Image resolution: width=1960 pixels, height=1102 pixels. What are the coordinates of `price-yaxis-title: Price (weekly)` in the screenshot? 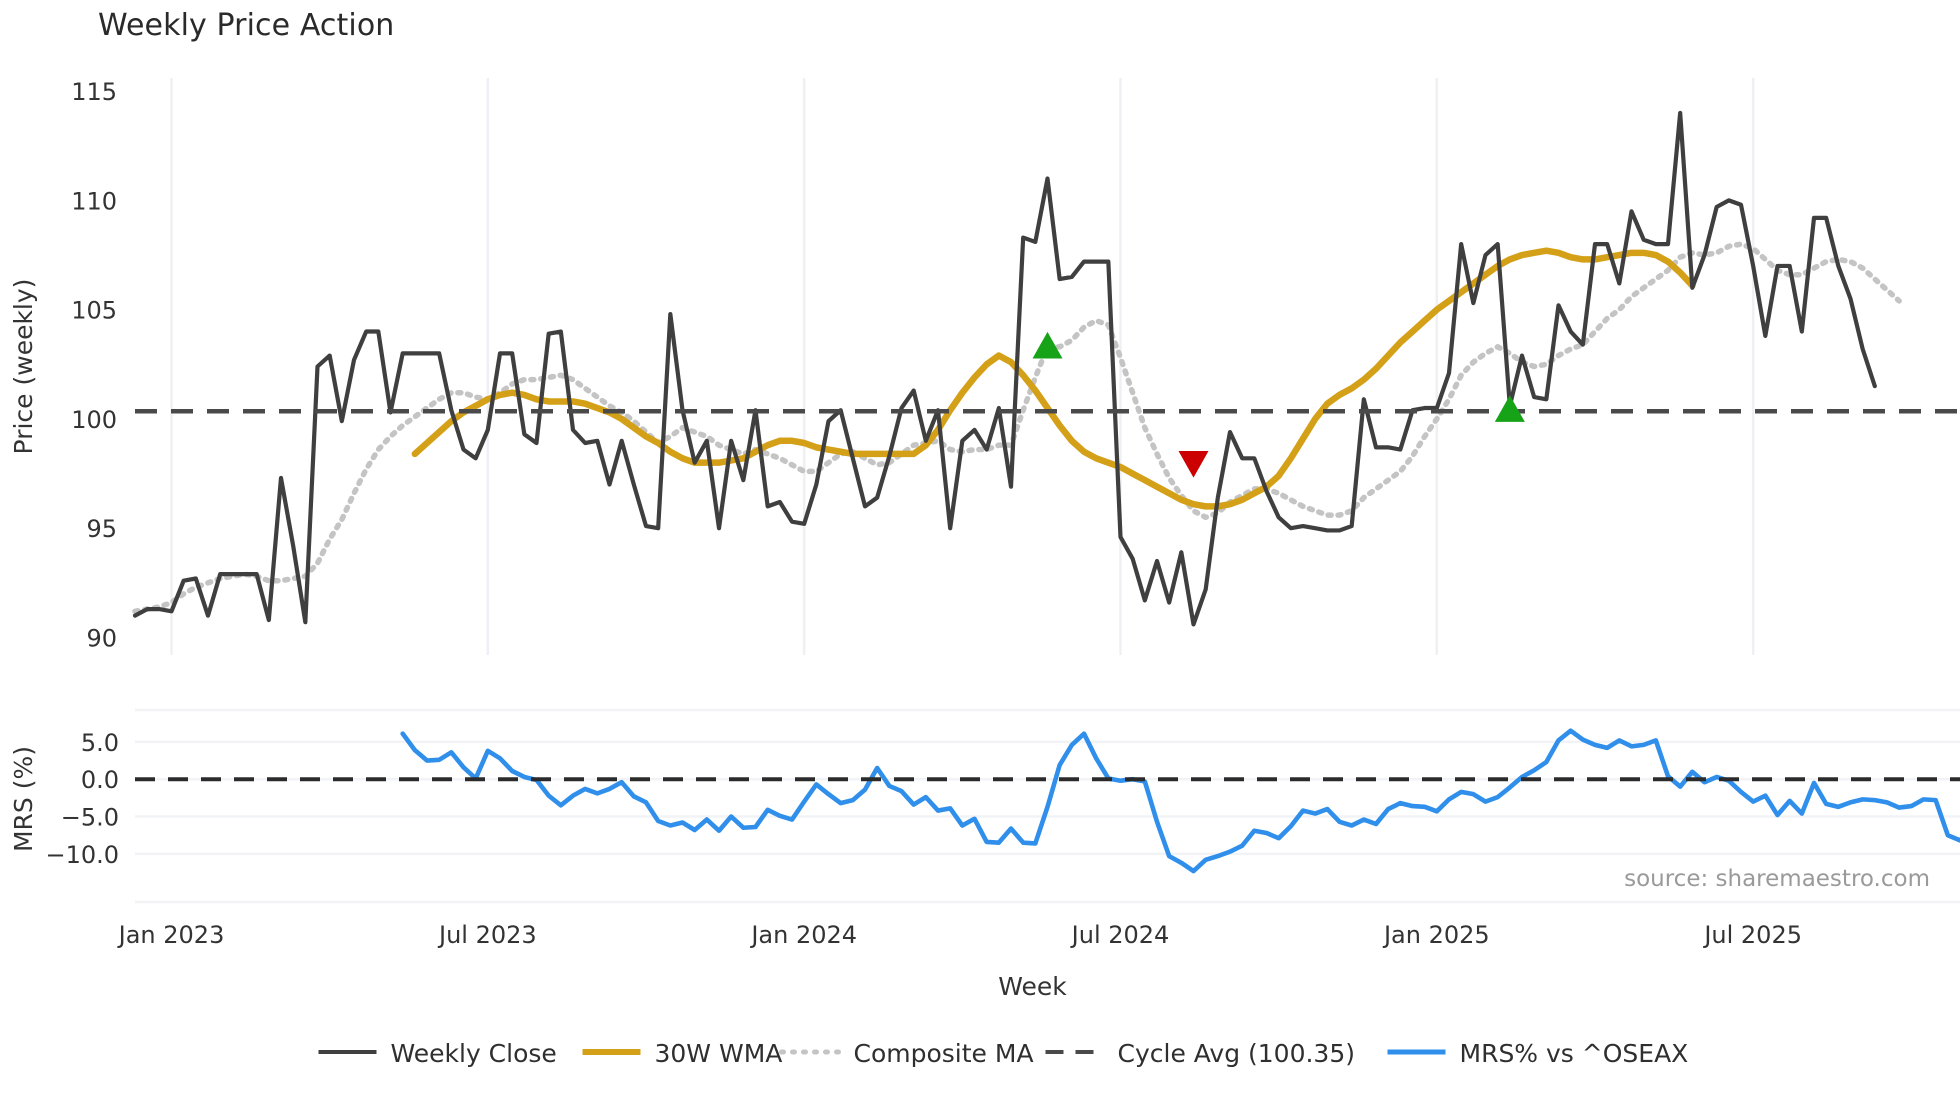 It's located at (23, 367).